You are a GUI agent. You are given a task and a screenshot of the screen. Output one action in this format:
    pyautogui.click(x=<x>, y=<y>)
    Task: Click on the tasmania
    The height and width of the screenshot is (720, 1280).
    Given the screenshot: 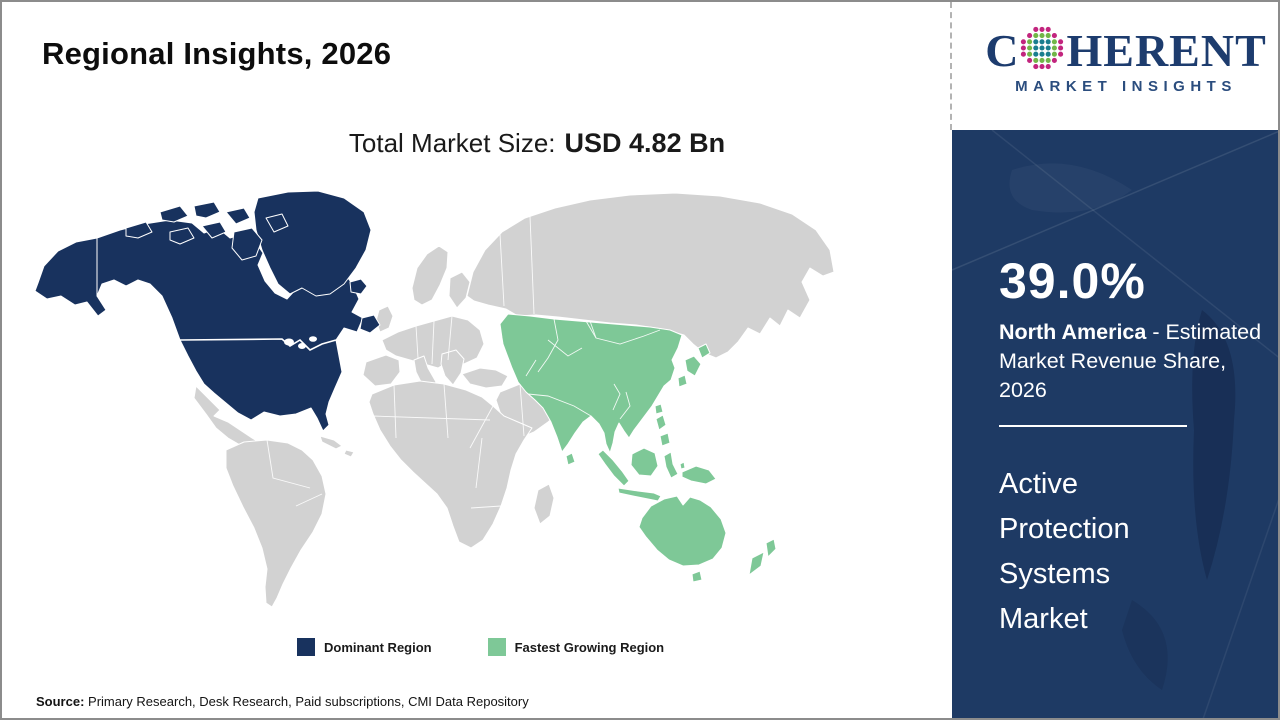 What is the action you would take?
    pyautogui.click(x=697, y=576)
    